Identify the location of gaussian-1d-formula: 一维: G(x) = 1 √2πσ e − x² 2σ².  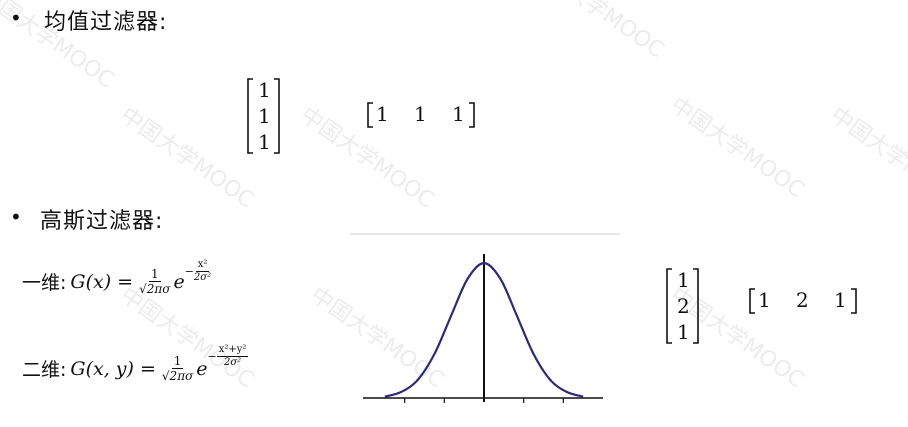
(116, 278).